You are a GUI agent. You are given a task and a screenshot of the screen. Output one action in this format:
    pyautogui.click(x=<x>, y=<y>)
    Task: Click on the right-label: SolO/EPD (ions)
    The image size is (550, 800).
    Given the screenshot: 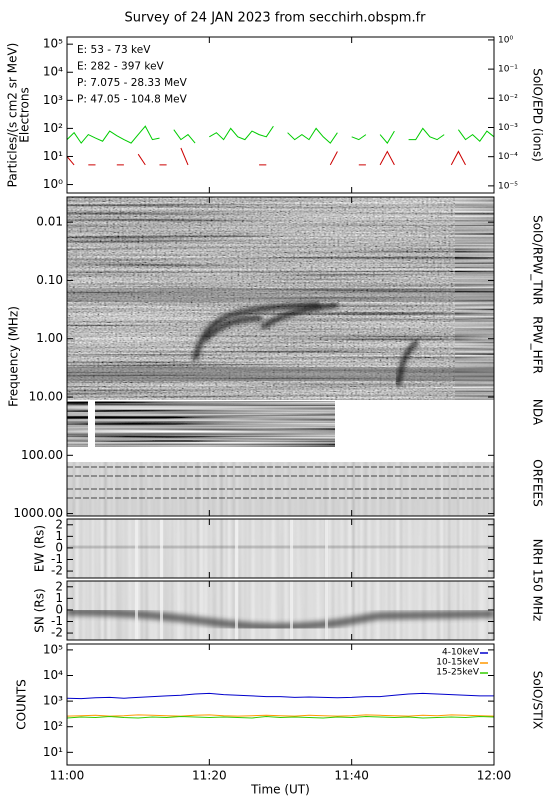 What is the action you would take?
    pyautogui.click(x=538, y=115)
    